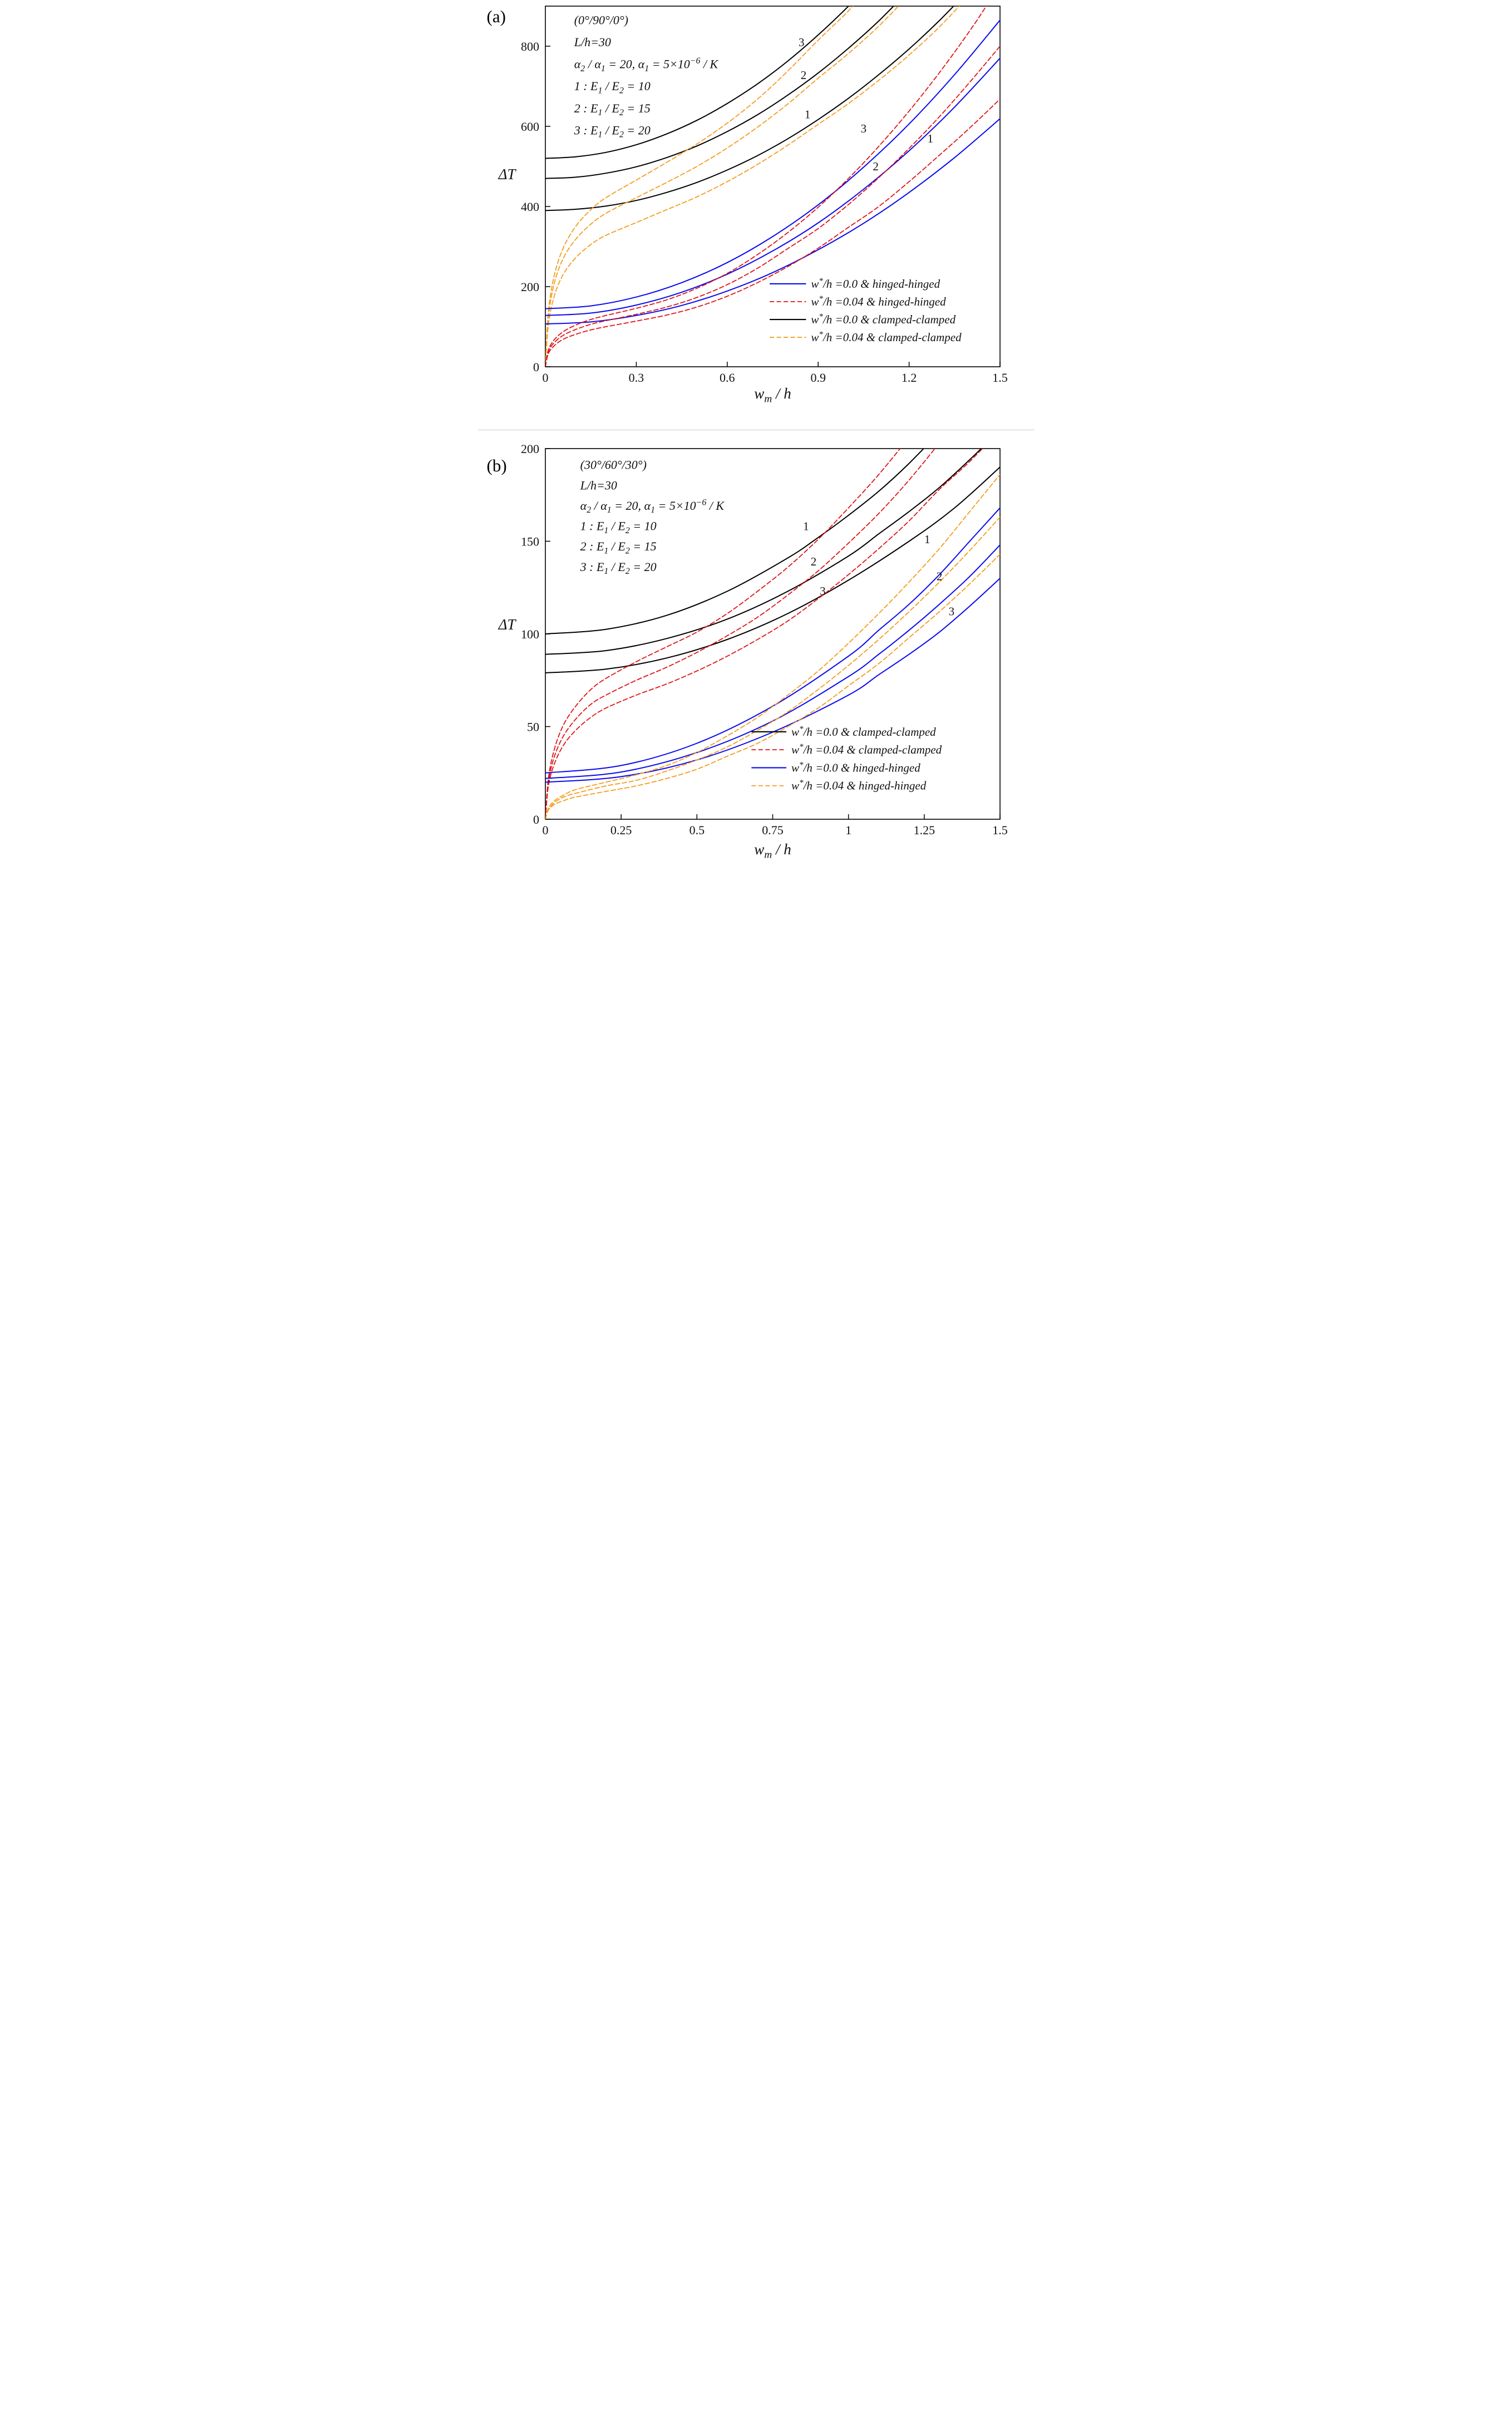  I want to click on annotation-line: (30°/60°/30°), so click(613, 465).